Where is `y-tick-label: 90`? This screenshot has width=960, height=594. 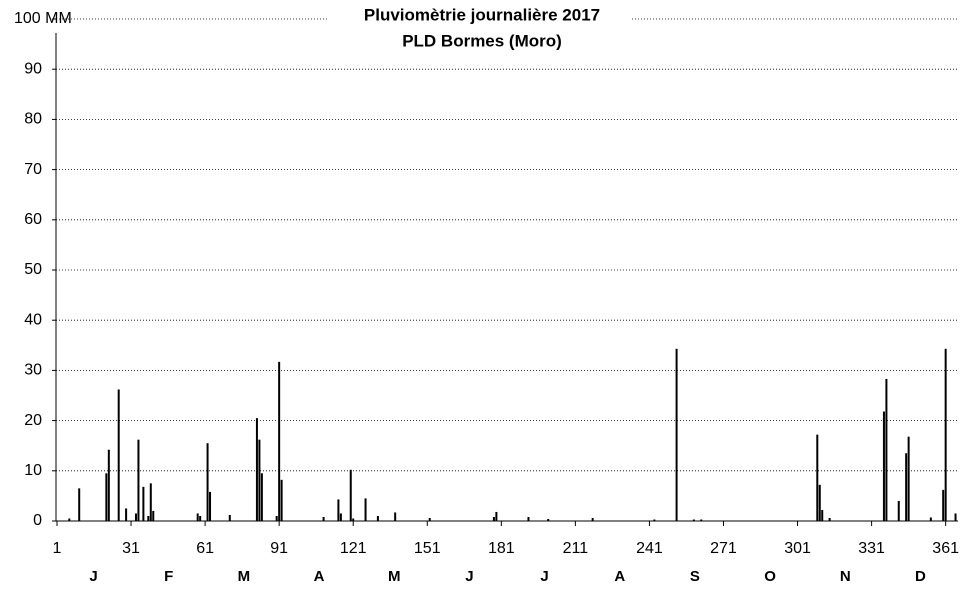 y-tick-label: 90 is located at coordinates (33, 68).